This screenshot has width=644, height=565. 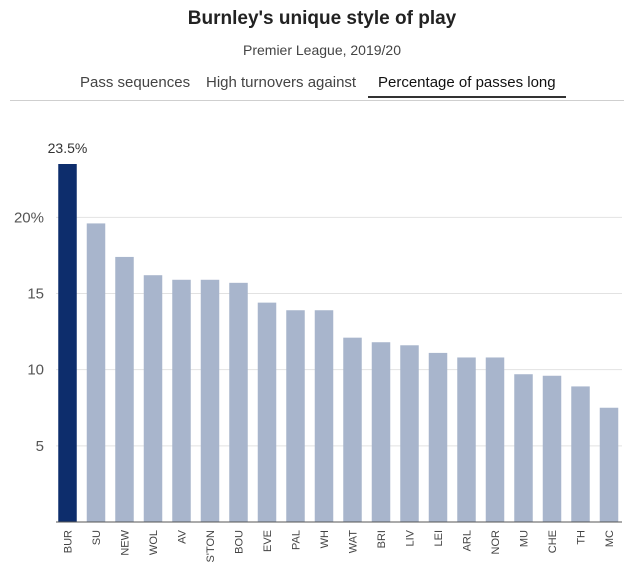 What do you see at coordinates (126, 542) in the screenshot?
I see `x-tick-label: NEW` at bounding box center [126, 542].